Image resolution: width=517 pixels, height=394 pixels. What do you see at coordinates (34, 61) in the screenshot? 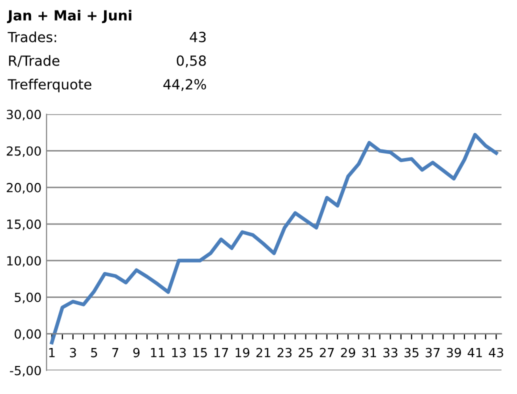
I see `text: R/Trade` at bounding box center [34, 61].